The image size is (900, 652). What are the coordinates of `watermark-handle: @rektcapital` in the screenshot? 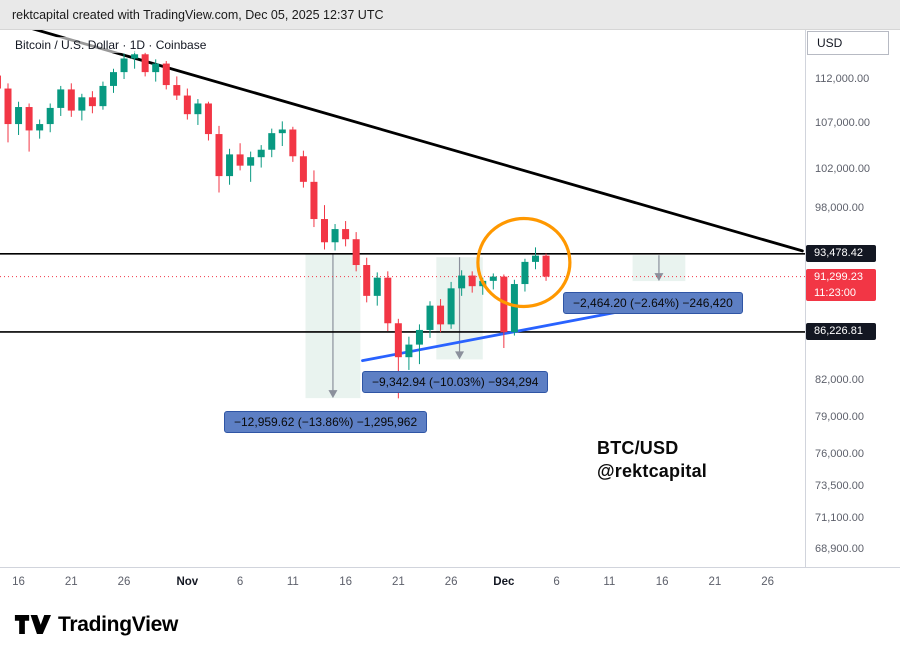 It's located at (652, 470).